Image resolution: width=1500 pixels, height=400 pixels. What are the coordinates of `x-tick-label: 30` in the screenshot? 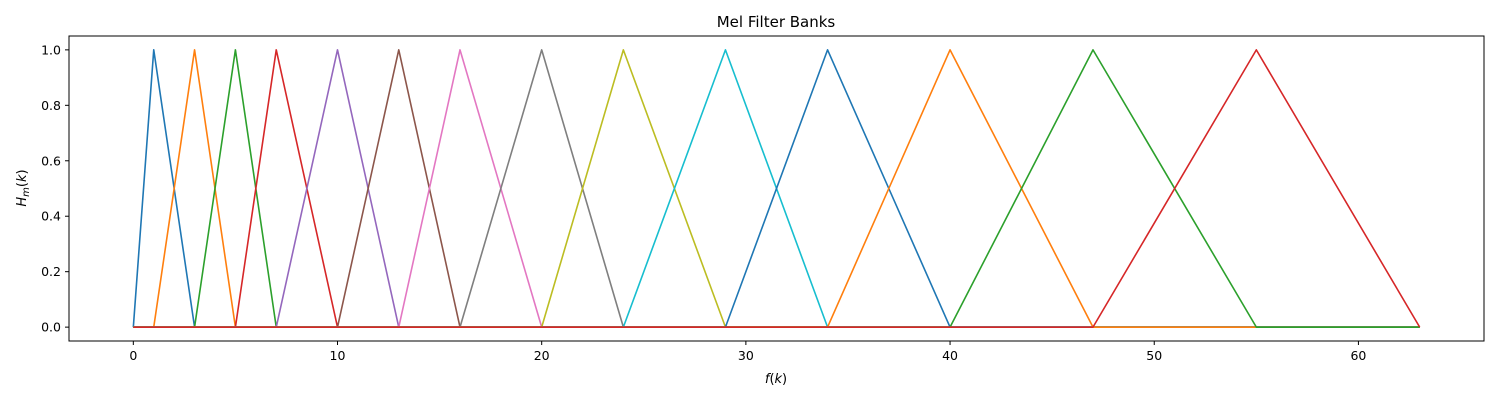 It's located at (746, 355).